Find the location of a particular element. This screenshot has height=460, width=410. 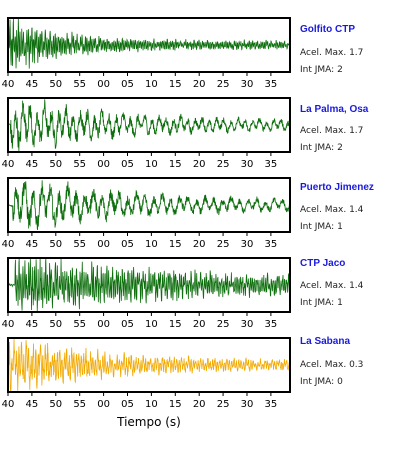

station-accel-la-sabana: Acel. Max. 0.3 is located at coordinates (331, 365).